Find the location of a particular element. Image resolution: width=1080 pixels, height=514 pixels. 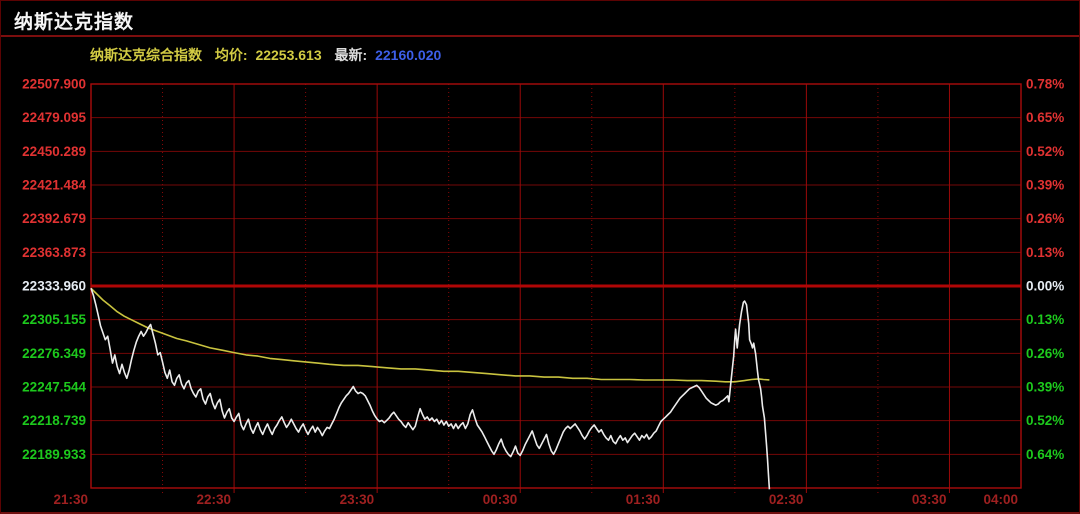

y-axis-price-label: 22218.739 is located at coordinates (54, 420).